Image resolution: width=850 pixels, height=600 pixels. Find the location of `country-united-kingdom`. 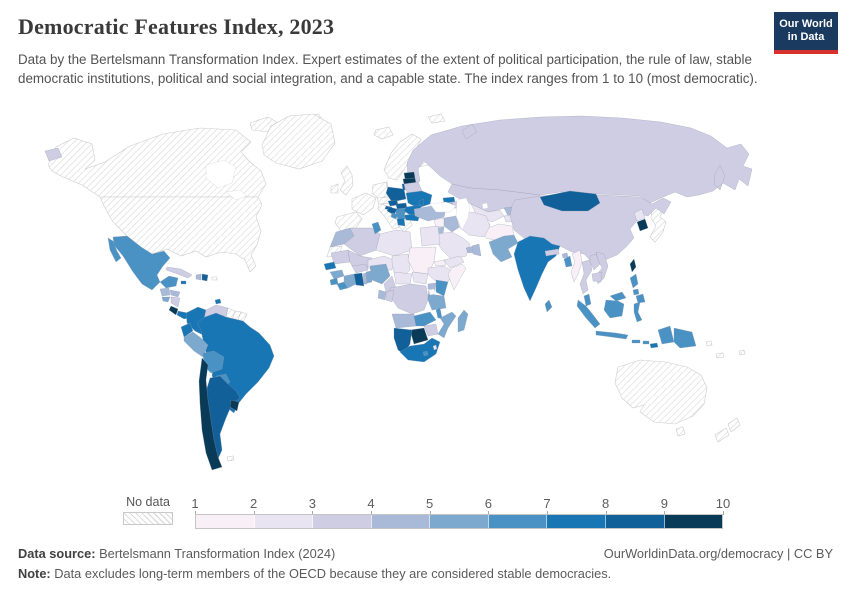

country-united-kingdom is located at coordinates (346, 180).